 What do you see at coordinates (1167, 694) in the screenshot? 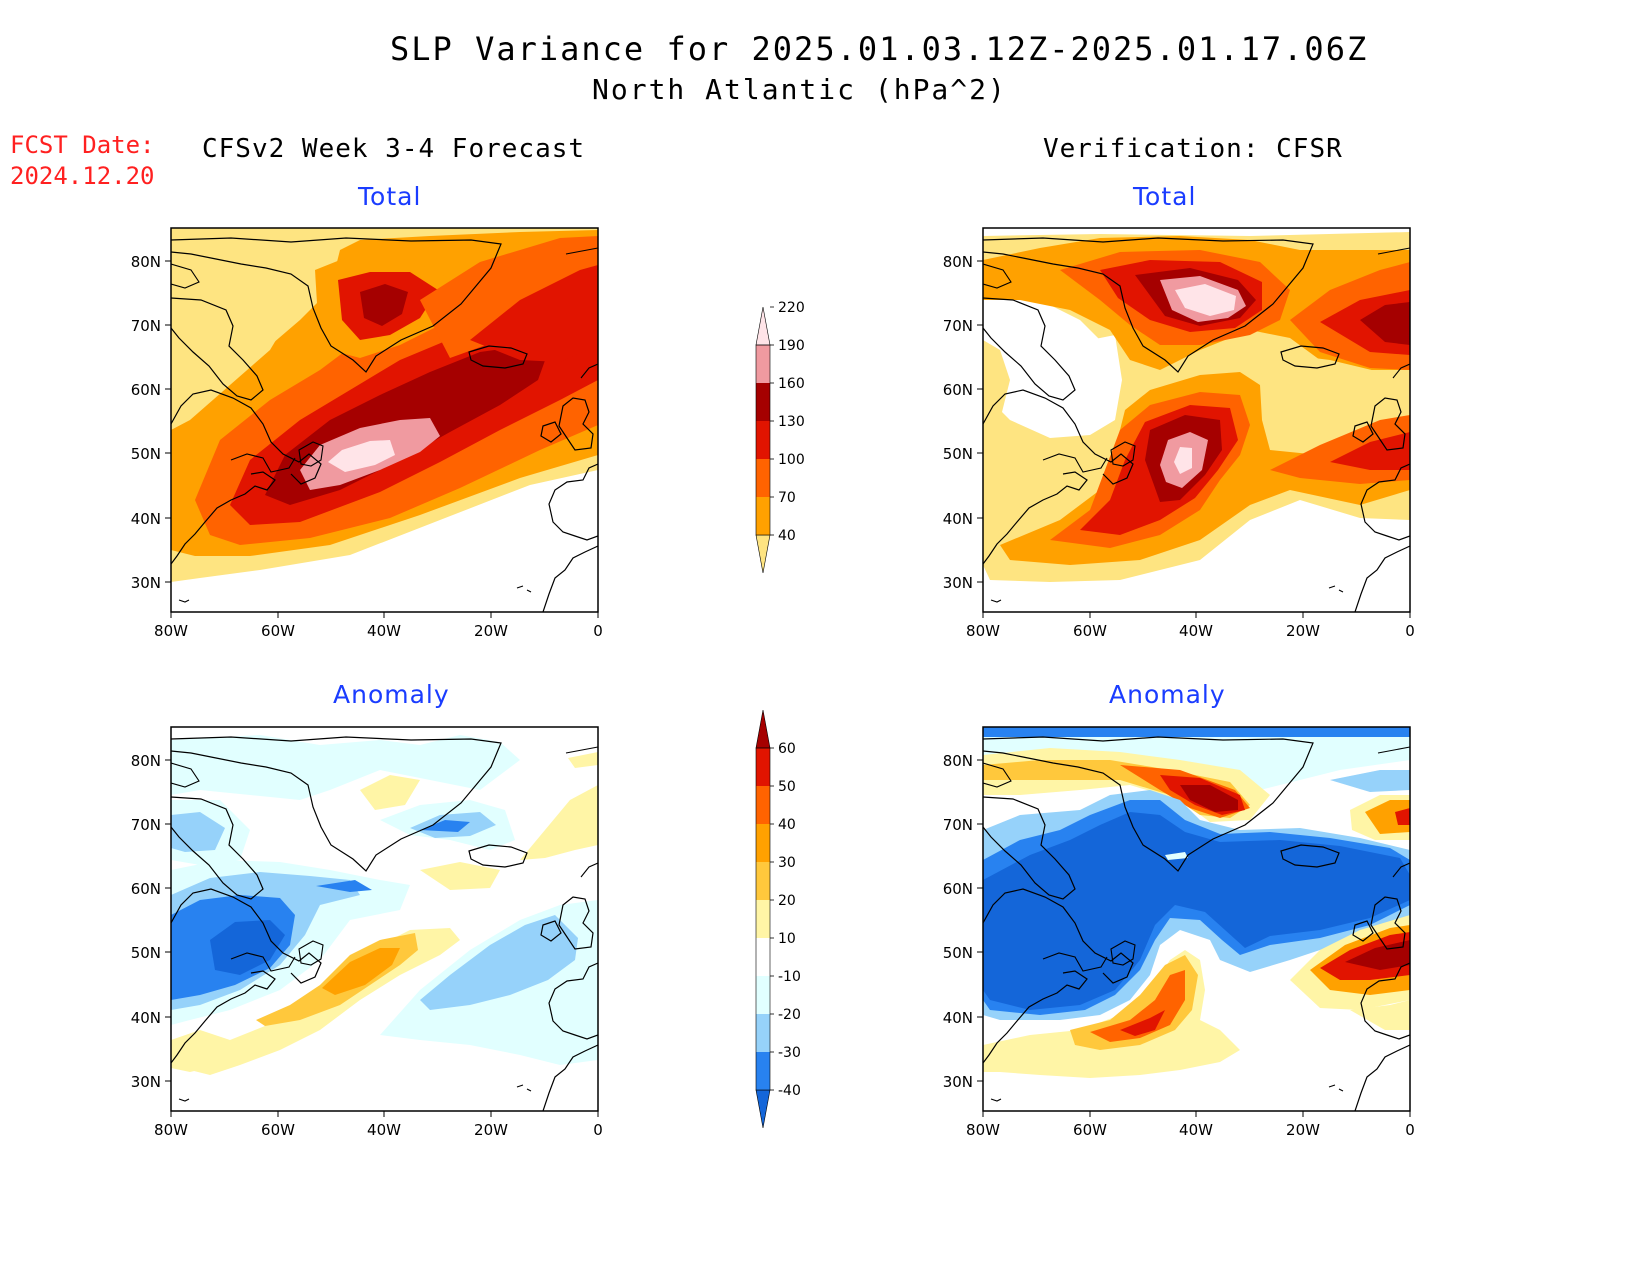
I see `panel-title-verification-anomaly: Anomaly` at bounding box center [1167, 694].